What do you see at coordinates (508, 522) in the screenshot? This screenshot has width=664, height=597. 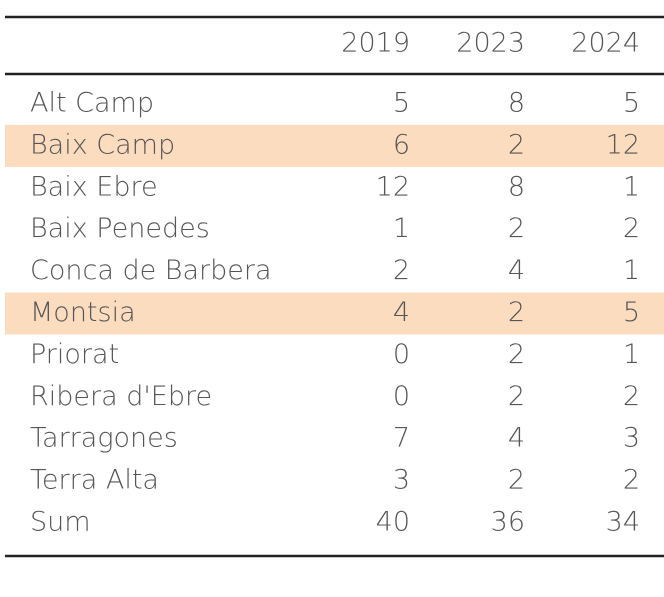 I see `cell-value: 36` at bounding box center [508, 522].